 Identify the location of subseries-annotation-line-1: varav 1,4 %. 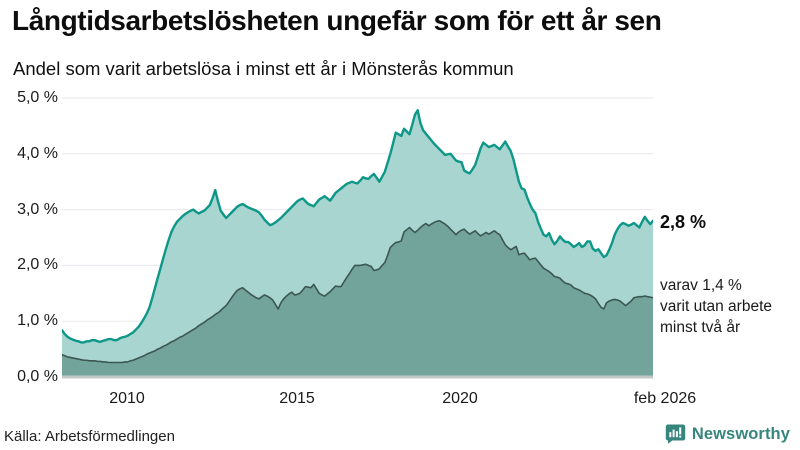
(701, 285).